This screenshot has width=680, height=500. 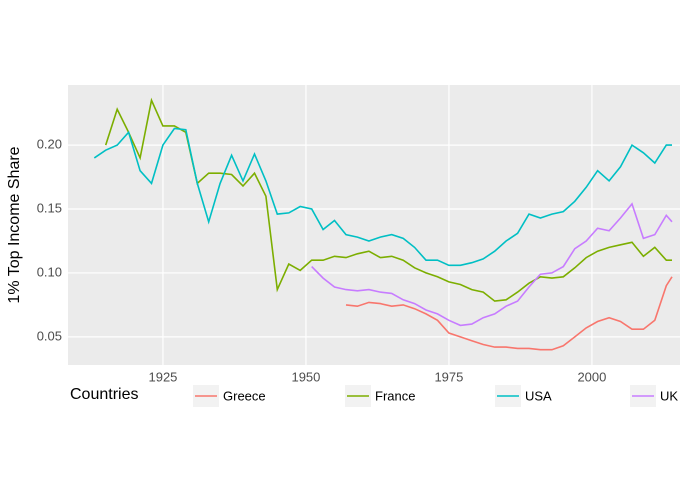 I want to click on x-tick-label: 2000, so click(x=591, y=376).